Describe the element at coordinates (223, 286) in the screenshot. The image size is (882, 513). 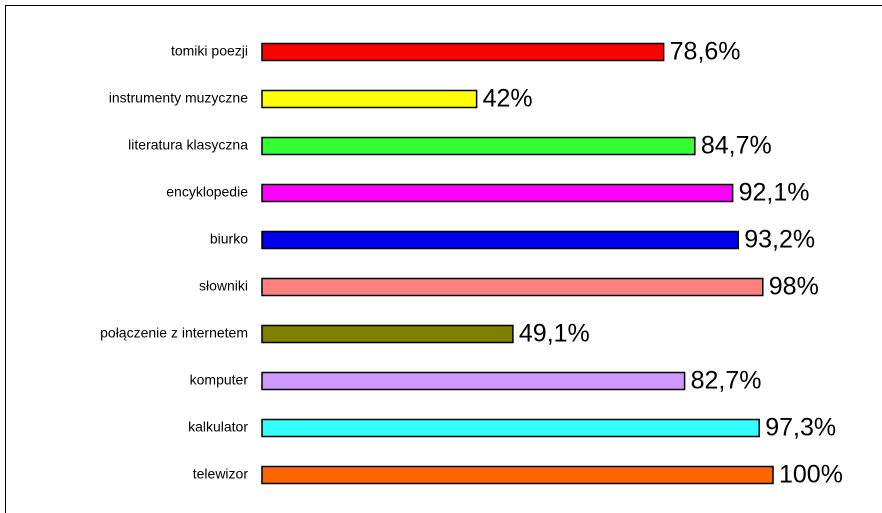
I see `category-label: słowniki` at that location.